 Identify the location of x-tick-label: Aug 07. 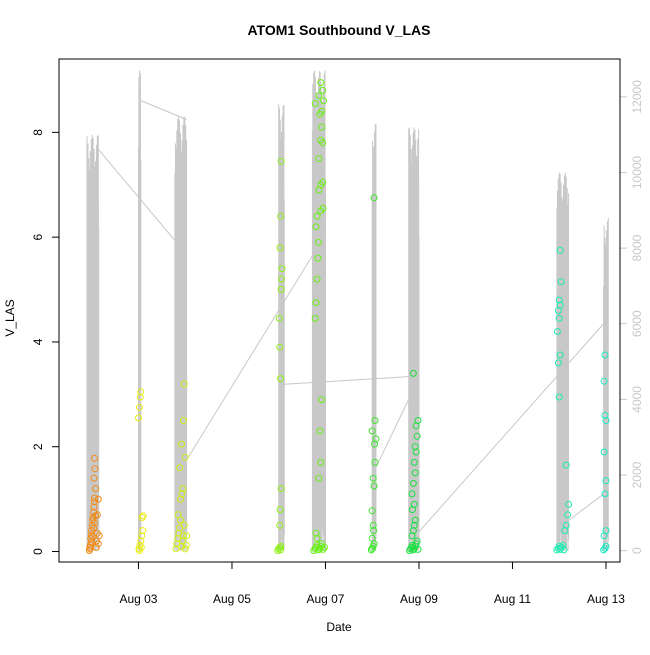
(325, 599).